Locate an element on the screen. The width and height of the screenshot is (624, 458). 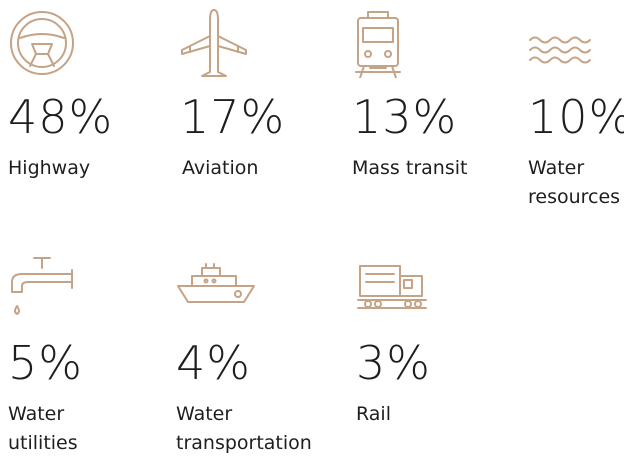
stat-value: 13% is located at coordinates (405, 117).